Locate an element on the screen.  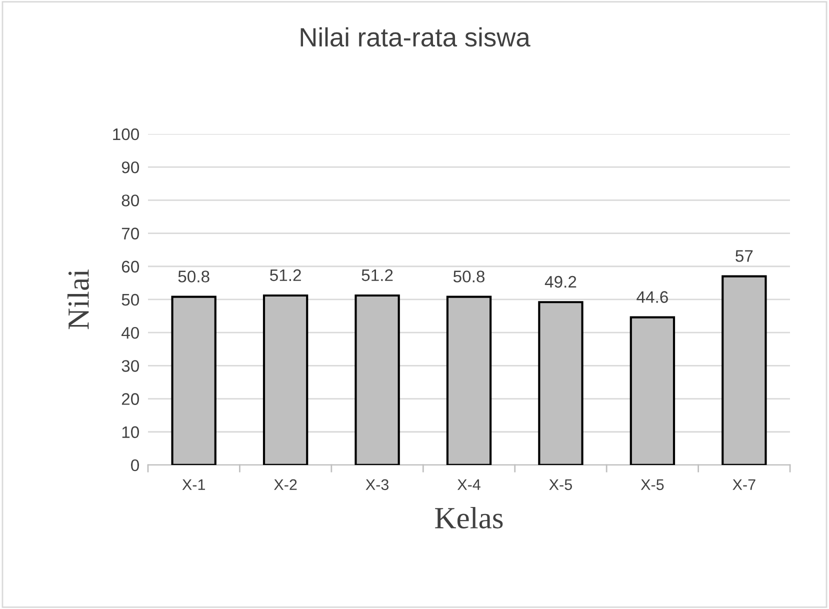
x-tick-label: X-4 is located at coordinates (468, 484).